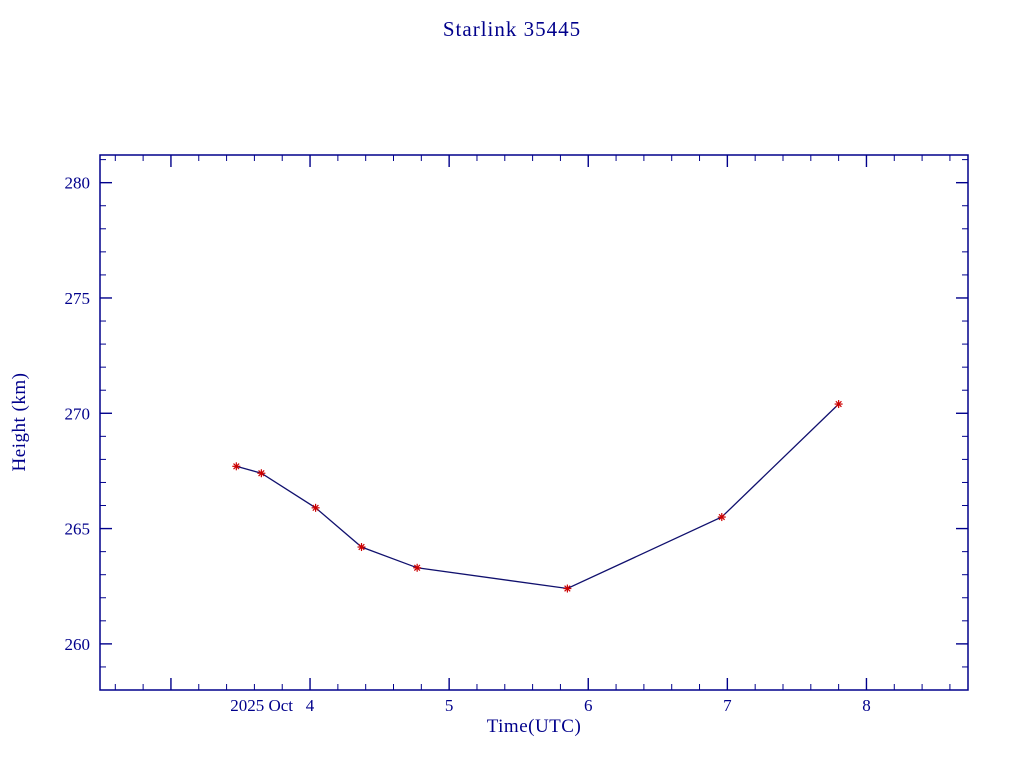  What do you see at coordinates (449, 705) in the screenshot?
I see `x-tick-label: 5` at bounding box center [449, 705].